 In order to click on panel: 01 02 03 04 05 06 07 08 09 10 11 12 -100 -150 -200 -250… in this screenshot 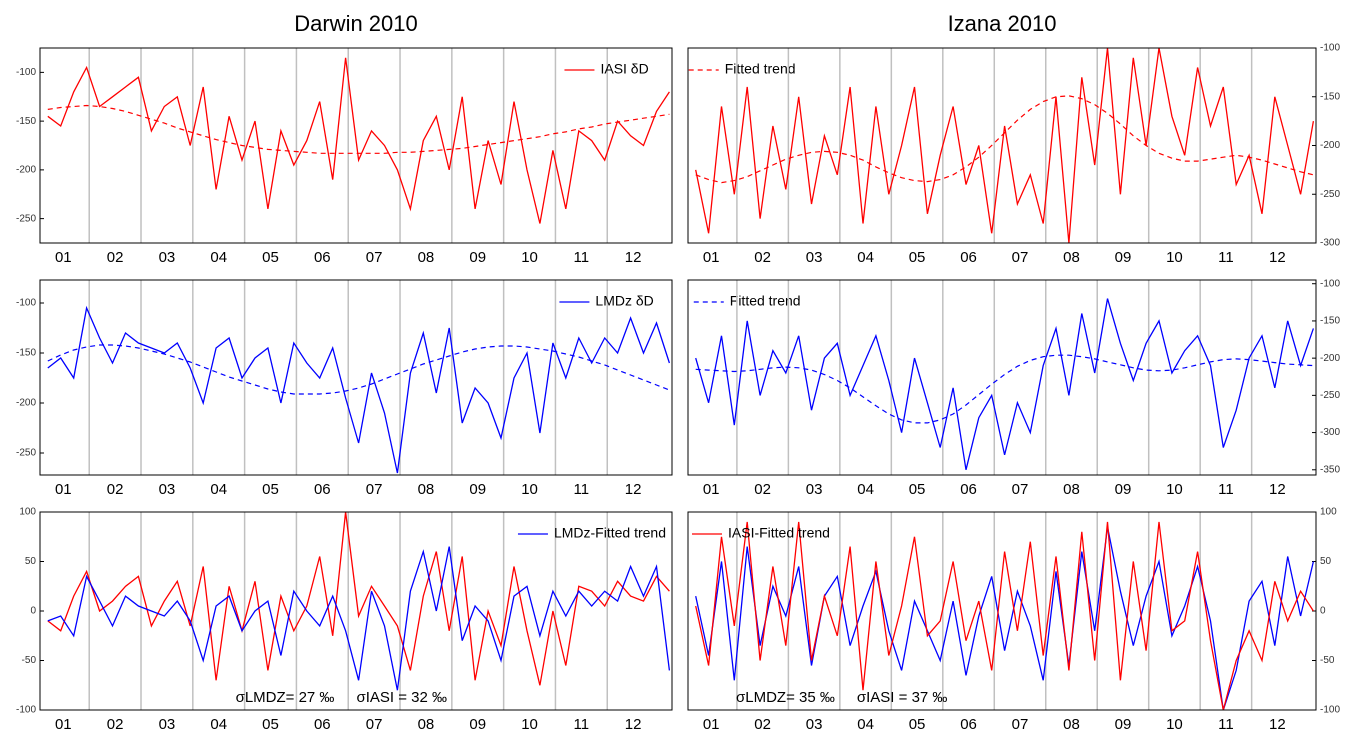, I will do `click(1013, 388)`.